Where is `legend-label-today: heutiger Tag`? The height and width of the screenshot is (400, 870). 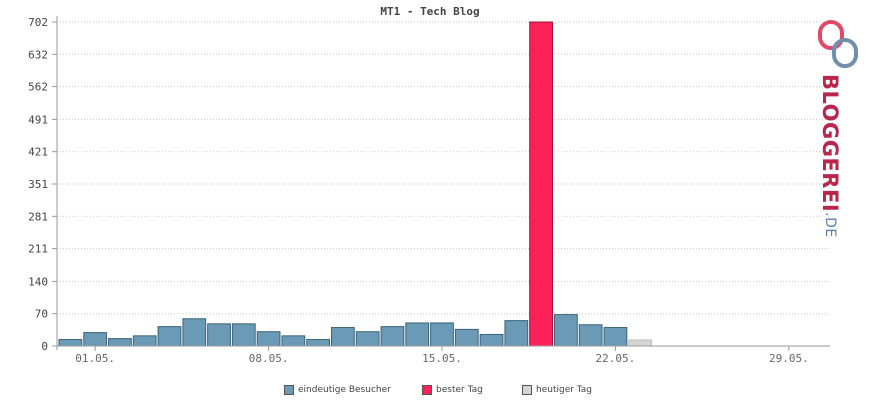 legend-label-today: heutiger Tag is located at coordinates (564, 390).